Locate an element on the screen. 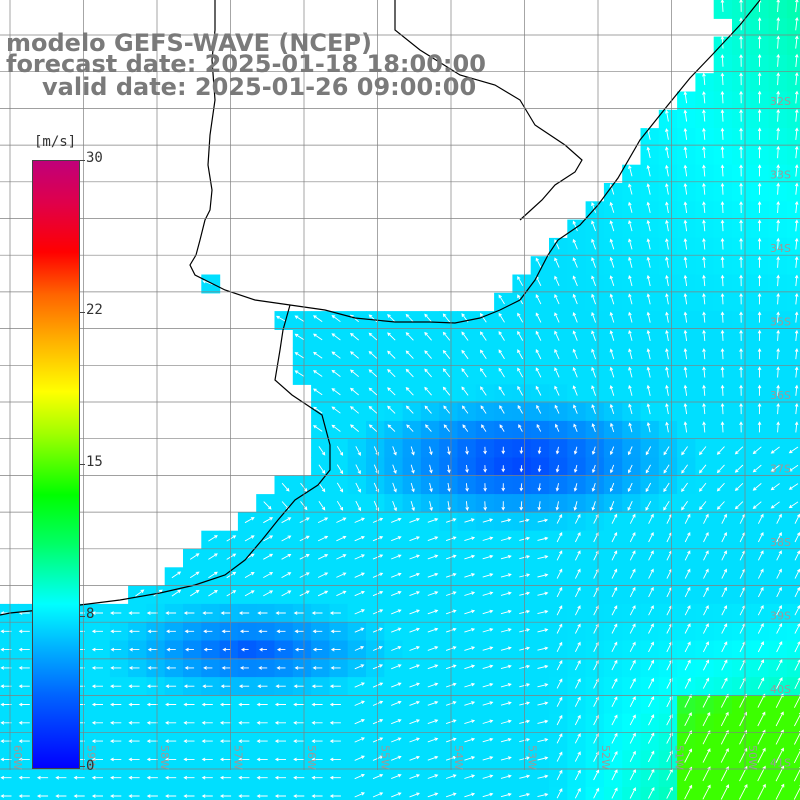 The height and width of the screenshot is (800, 800). lon-label-1: 59W is located at coordinates (91, 757).